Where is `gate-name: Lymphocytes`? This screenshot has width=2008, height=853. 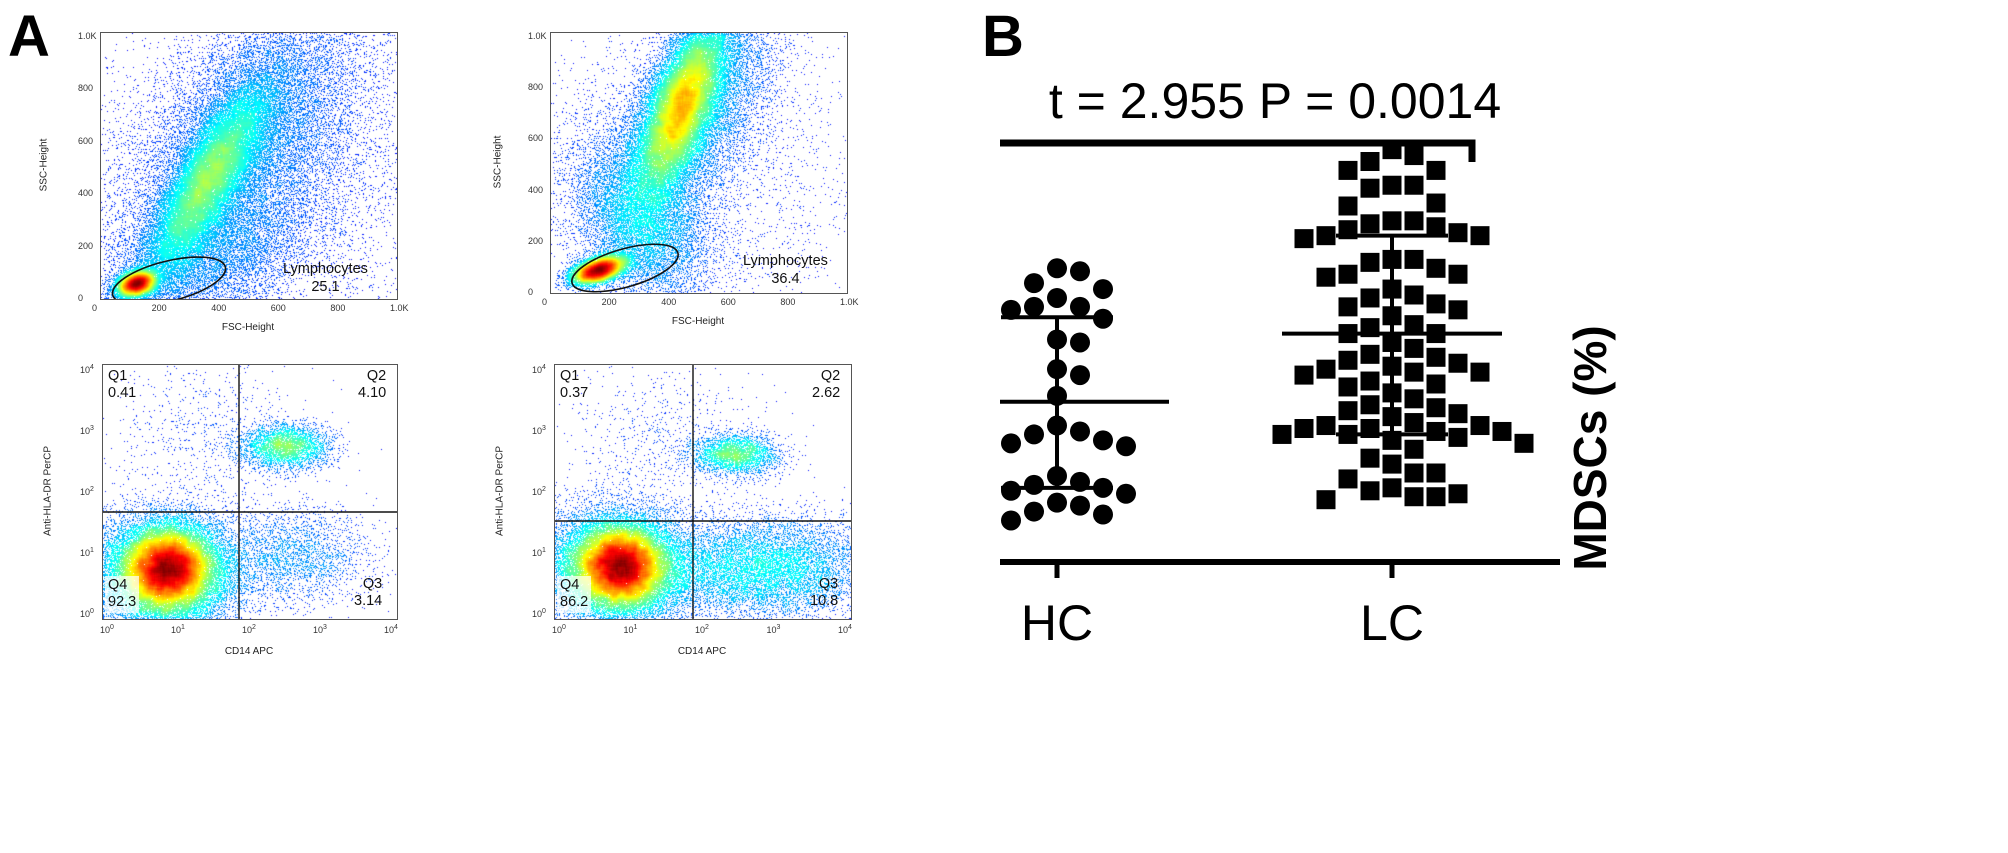
gate-name: Lymphocytes is located at coordinates (325, 269).